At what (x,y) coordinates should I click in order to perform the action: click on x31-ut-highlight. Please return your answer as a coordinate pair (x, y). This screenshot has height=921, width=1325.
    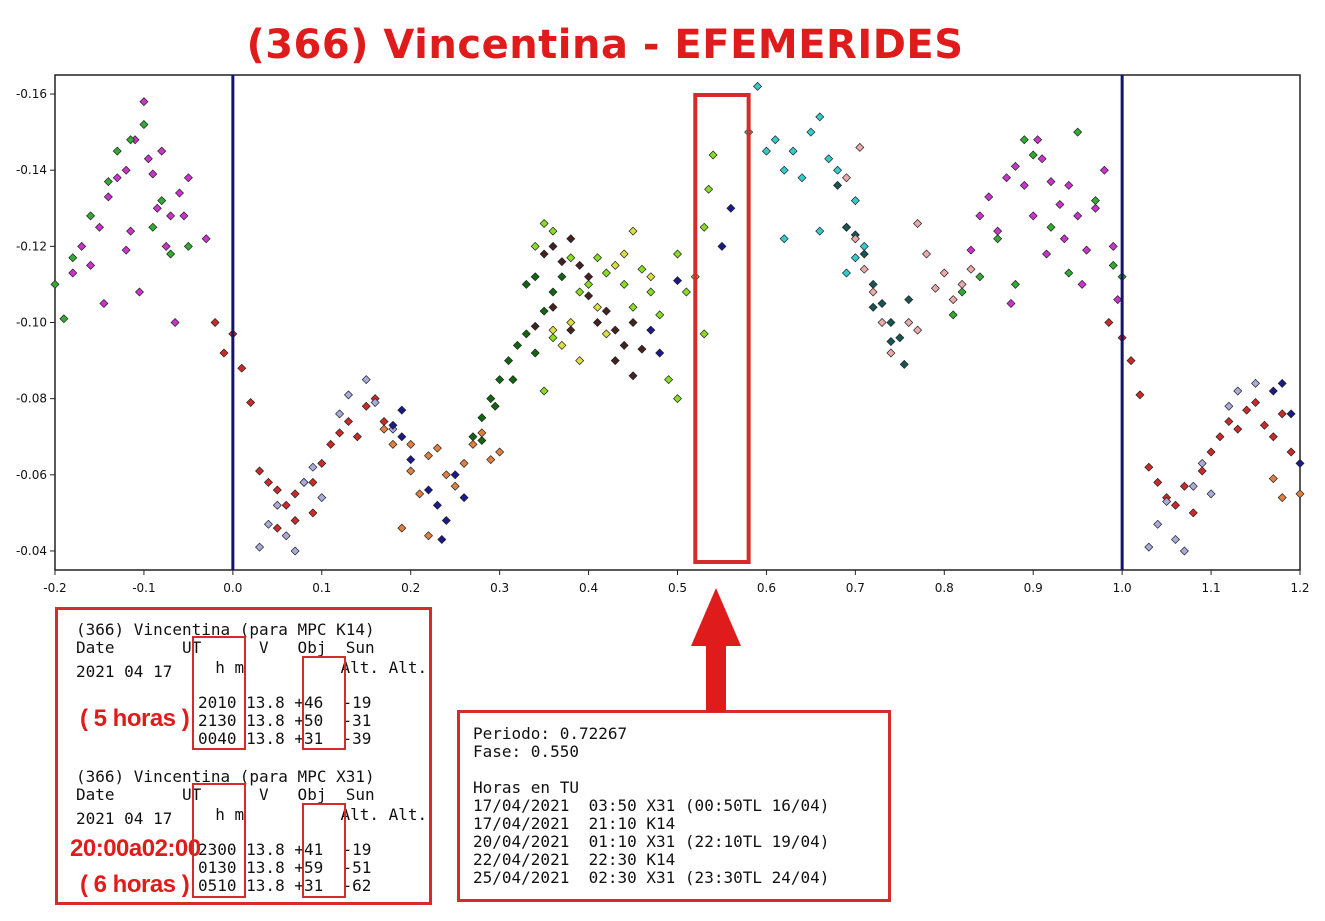
    Looking at the image, I should click on (219, 840).